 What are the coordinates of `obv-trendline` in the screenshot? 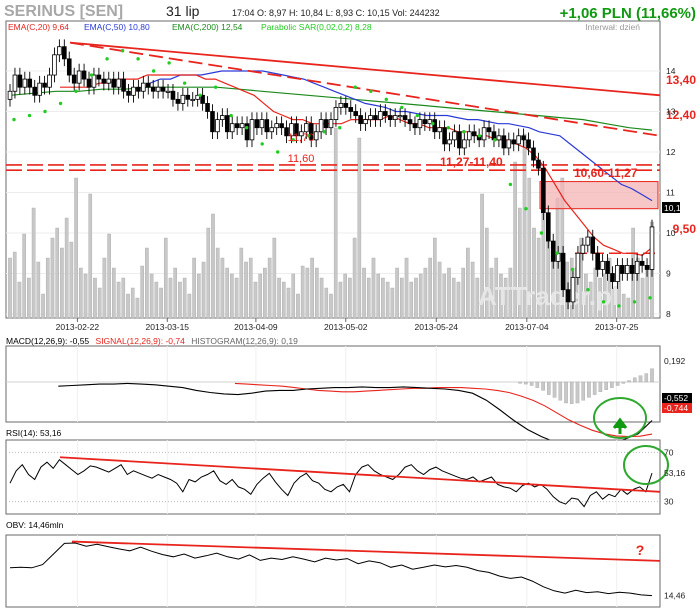 It's located at (366, 551).